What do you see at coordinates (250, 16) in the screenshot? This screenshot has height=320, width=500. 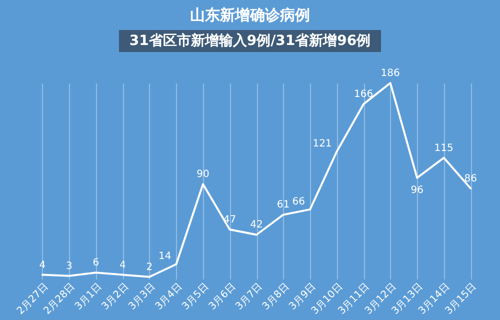 I see `chart-title: 山东新增确诊病例` at bounding box center [250, 16].